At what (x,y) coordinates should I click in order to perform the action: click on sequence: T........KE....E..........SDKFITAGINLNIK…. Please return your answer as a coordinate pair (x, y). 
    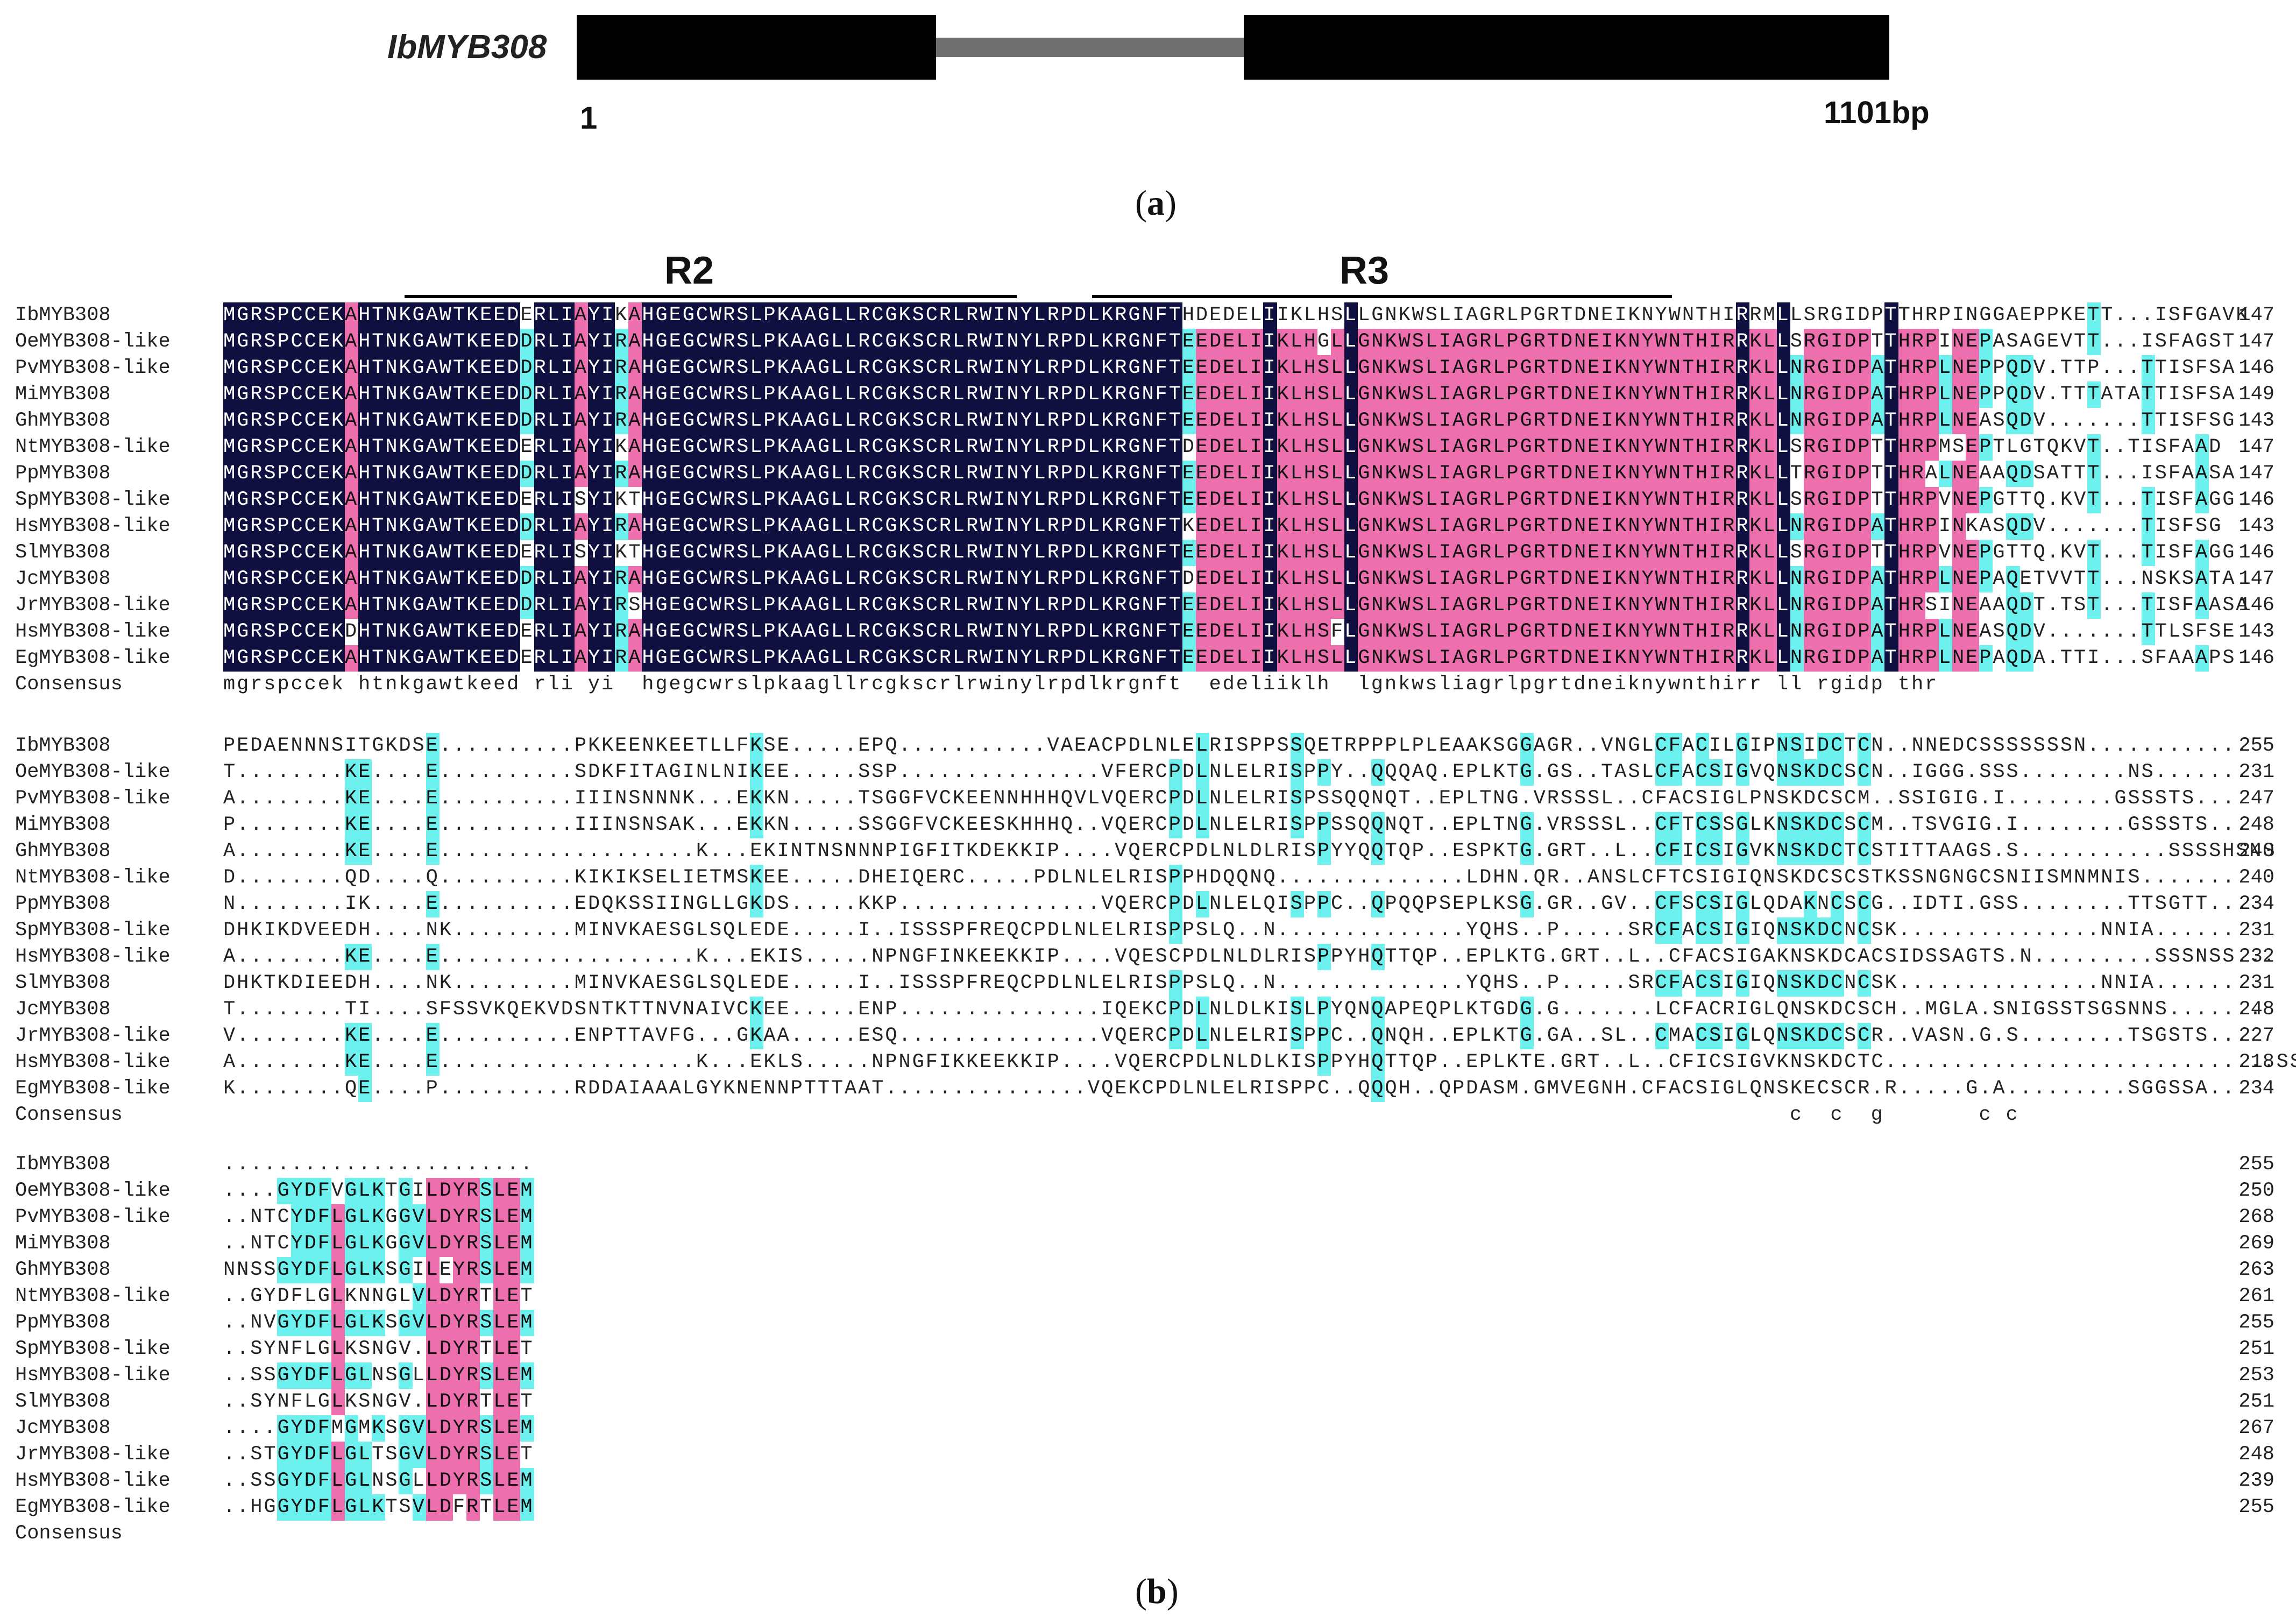
    Looking at the image, I should click on (1236, 772).